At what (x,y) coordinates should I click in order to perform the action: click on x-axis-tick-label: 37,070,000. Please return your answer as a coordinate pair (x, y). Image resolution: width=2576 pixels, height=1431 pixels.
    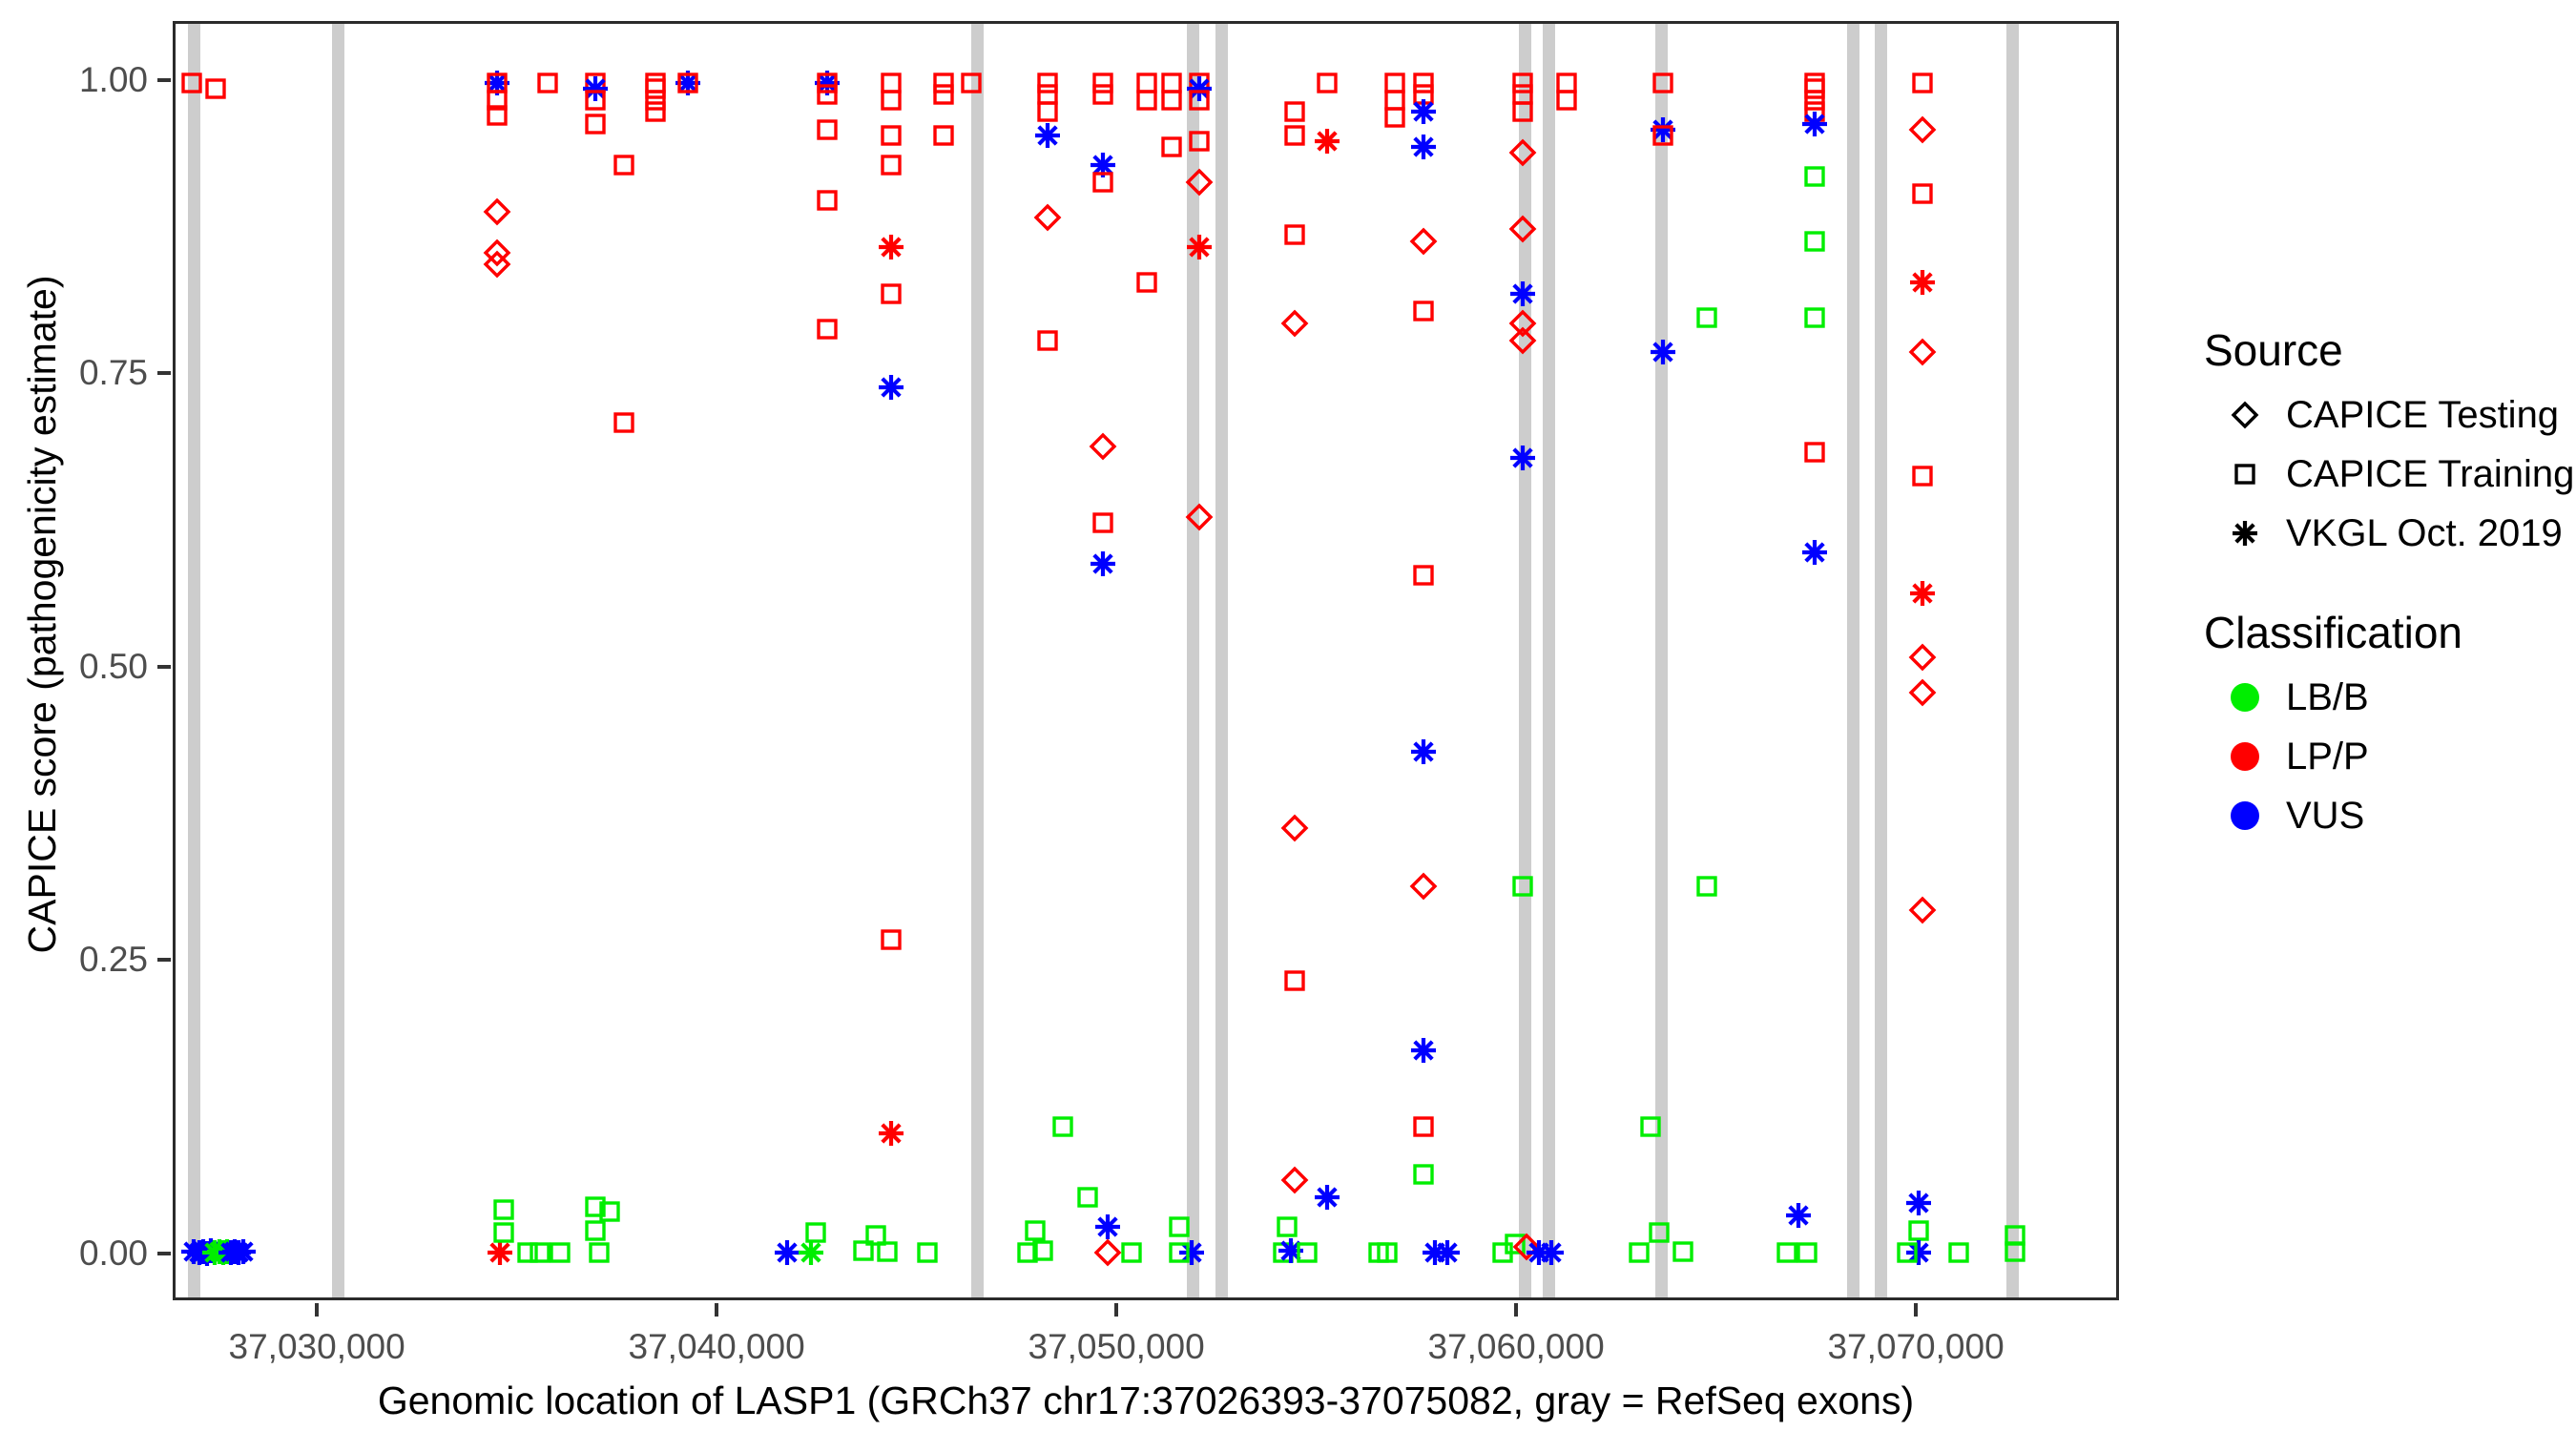
    Looking at the image, I should click on (1916, 1346).